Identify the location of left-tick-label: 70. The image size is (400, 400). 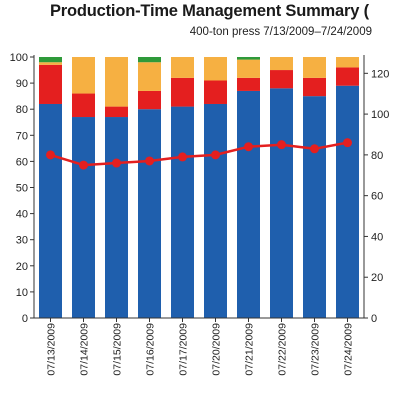
(22, 136).